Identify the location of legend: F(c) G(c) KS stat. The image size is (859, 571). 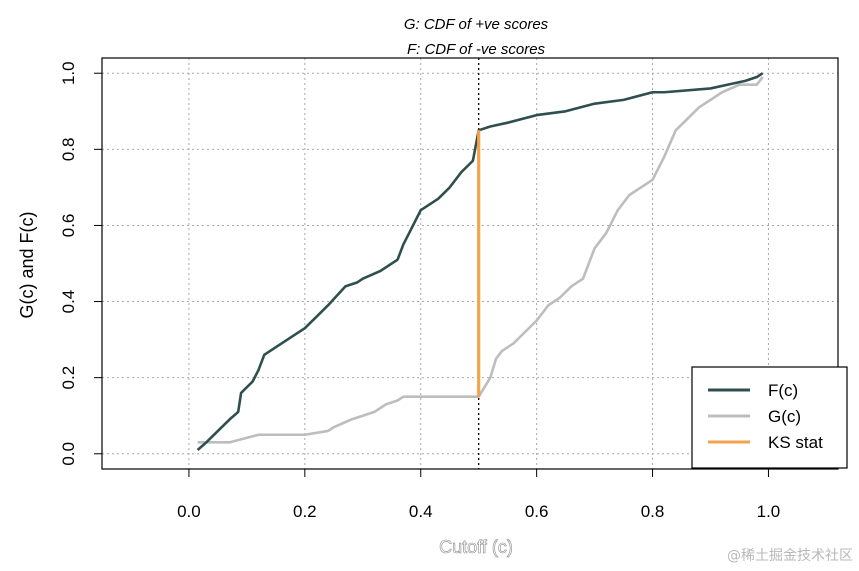
(769, 417).